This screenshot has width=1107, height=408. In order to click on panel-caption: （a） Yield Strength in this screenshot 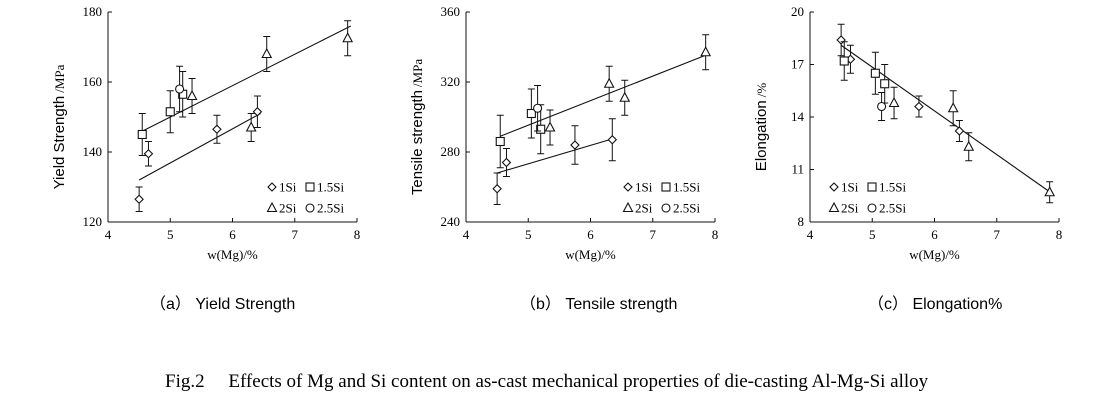, I will do `click(222, 304)`.